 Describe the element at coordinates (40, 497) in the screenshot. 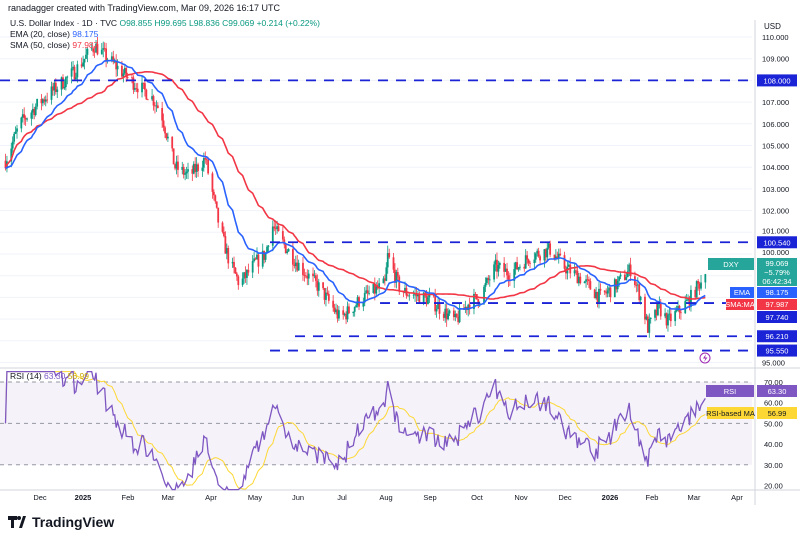

I see `time-axis-label: Dec` at that location.